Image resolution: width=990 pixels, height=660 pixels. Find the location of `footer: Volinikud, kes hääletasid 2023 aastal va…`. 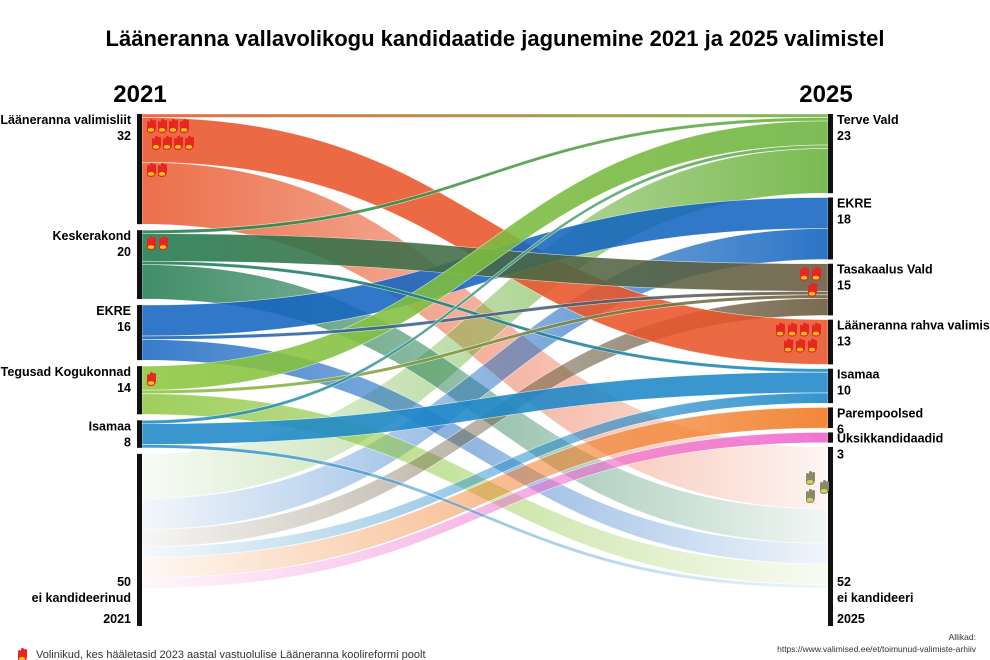

footer: Volinikud, kes hääletasid 2023 aastal va… is located at coordinates (497, 646).